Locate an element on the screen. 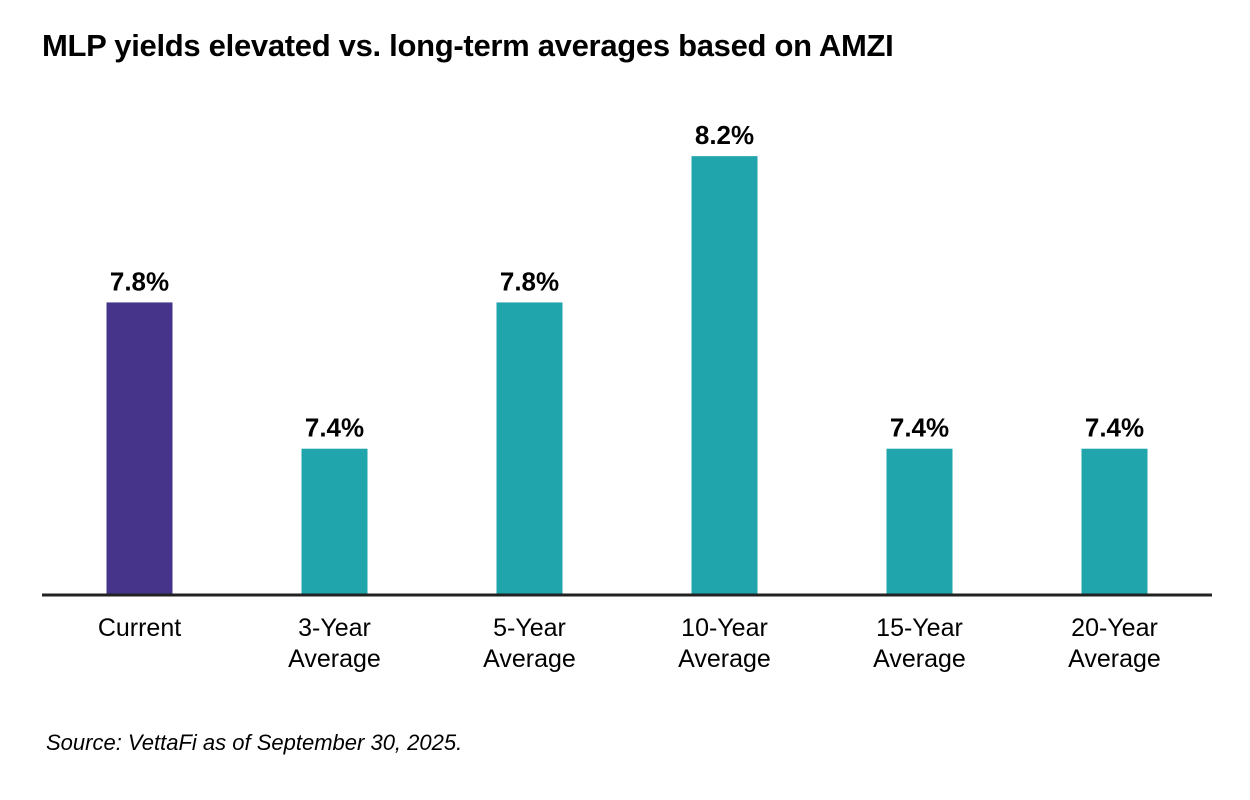 This screenshot has width=1250, height=800. value-label: 8.2% is located at coordinates (724, 135).